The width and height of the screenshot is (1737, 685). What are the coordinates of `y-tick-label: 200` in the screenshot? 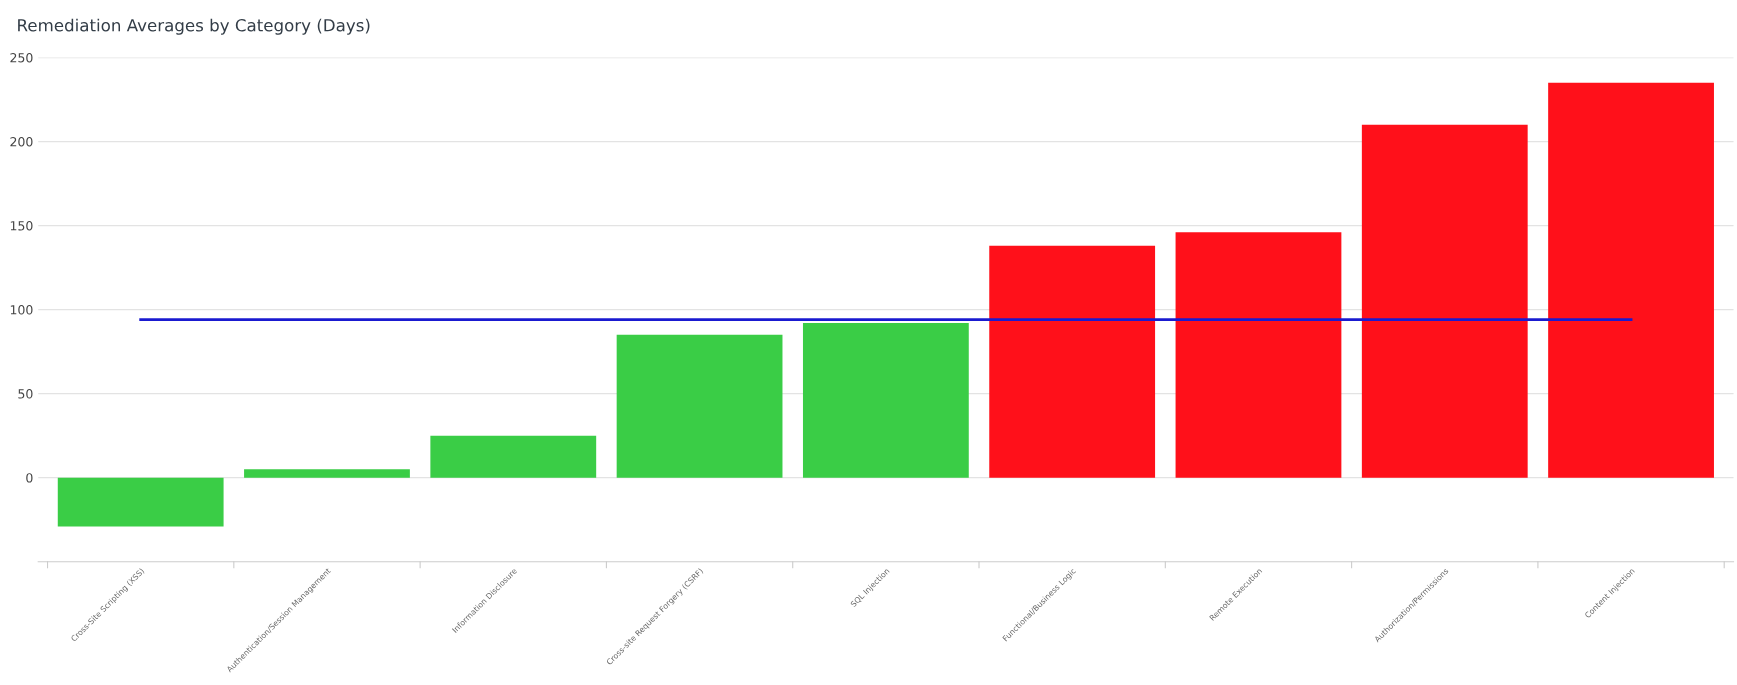 It's located at (21, 142).